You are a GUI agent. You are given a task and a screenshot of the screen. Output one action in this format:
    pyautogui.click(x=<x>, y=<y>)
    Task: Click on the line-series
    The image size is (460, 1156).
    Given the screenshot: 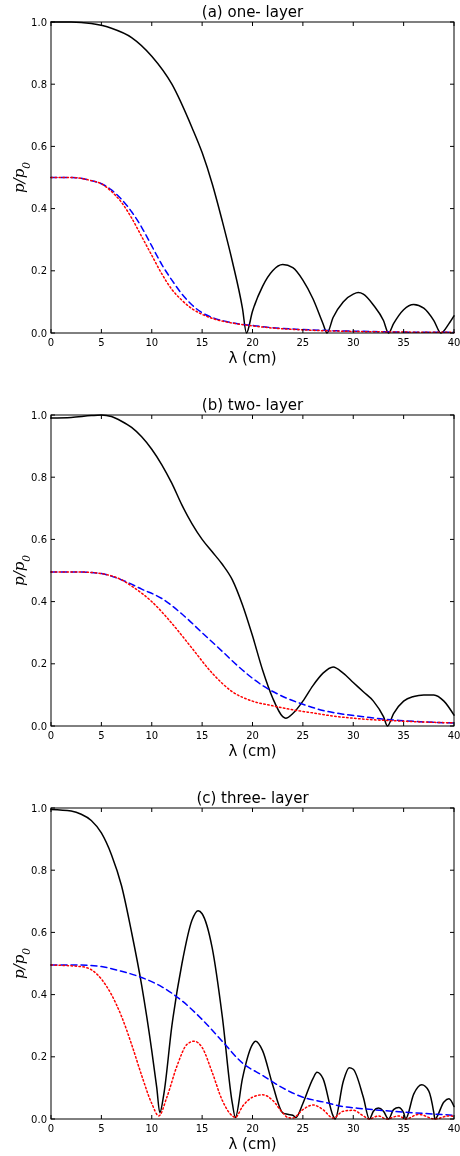 What is the action you would take?
    pyautogui.click(x=252, y=647)
    